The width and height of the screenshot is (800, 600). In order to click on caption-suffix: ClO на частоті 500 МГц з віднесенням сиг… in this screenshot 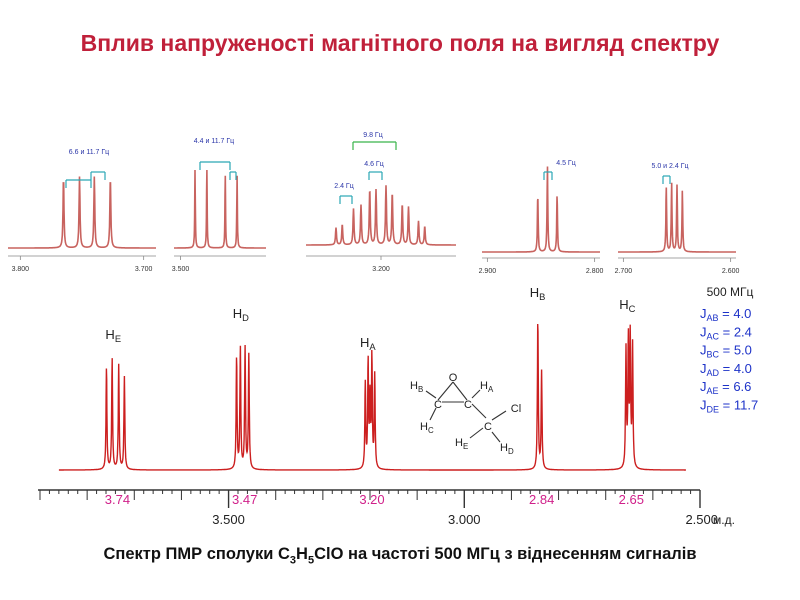, I will do `click(505, 554)`.